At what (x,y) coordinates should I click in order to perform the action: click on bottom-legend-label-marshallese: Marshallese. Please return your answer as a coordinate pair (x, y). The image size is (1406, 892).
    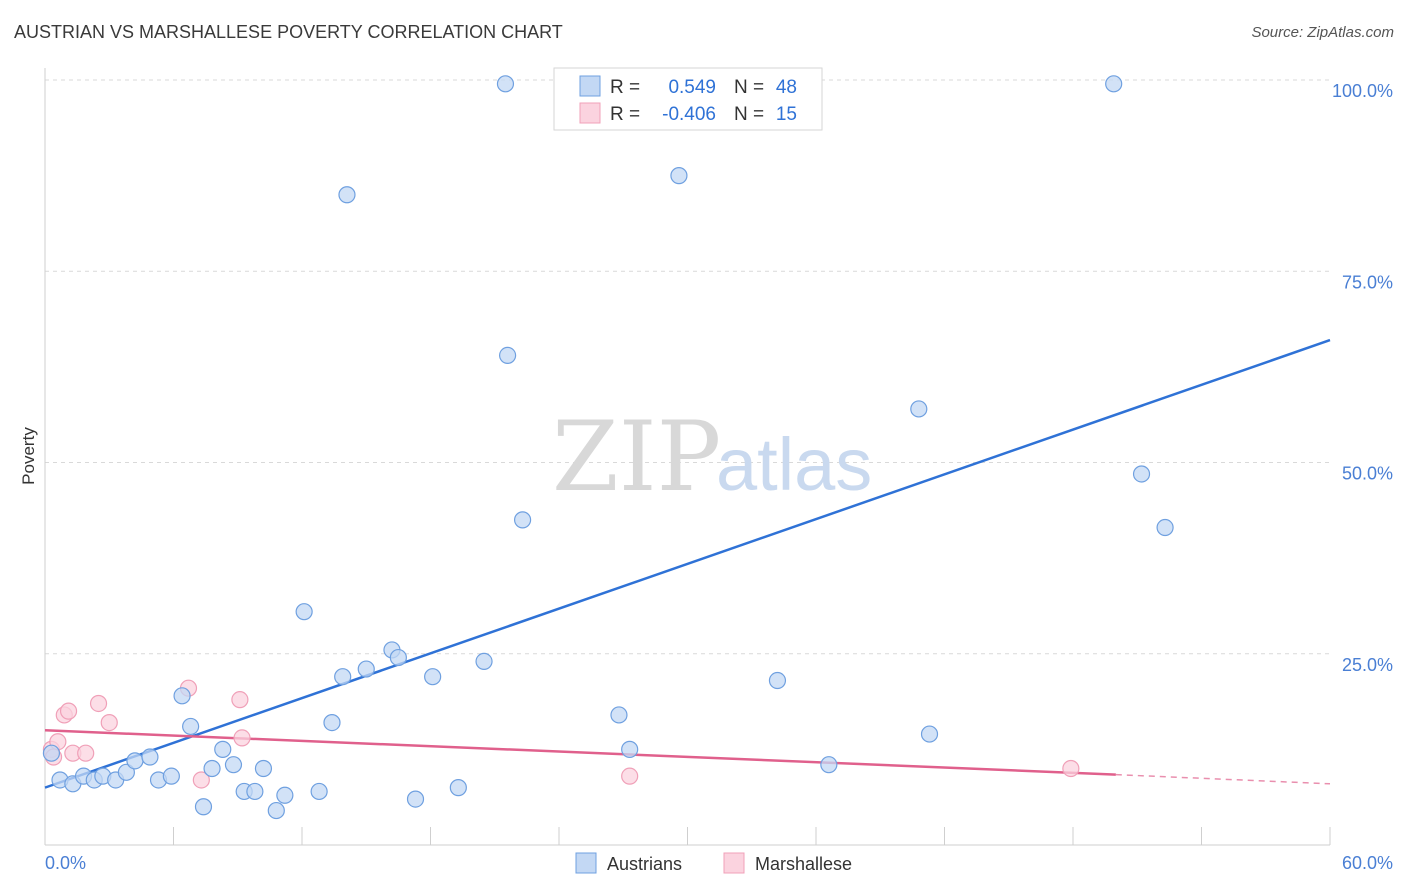
    Looking at the image, I should click on (803, 864).